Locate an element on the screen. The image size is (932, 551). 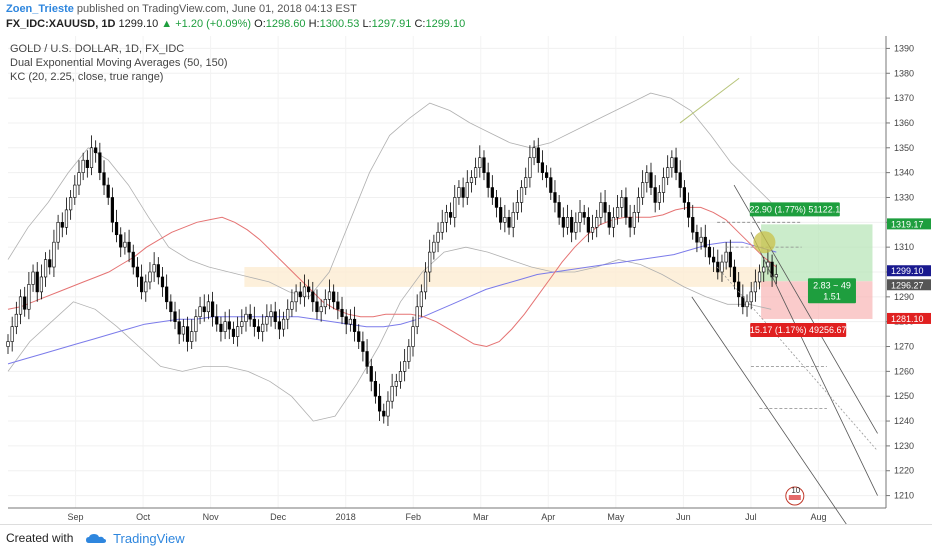
tradingview-brand: TradingView is located at coordinates (149, 539).